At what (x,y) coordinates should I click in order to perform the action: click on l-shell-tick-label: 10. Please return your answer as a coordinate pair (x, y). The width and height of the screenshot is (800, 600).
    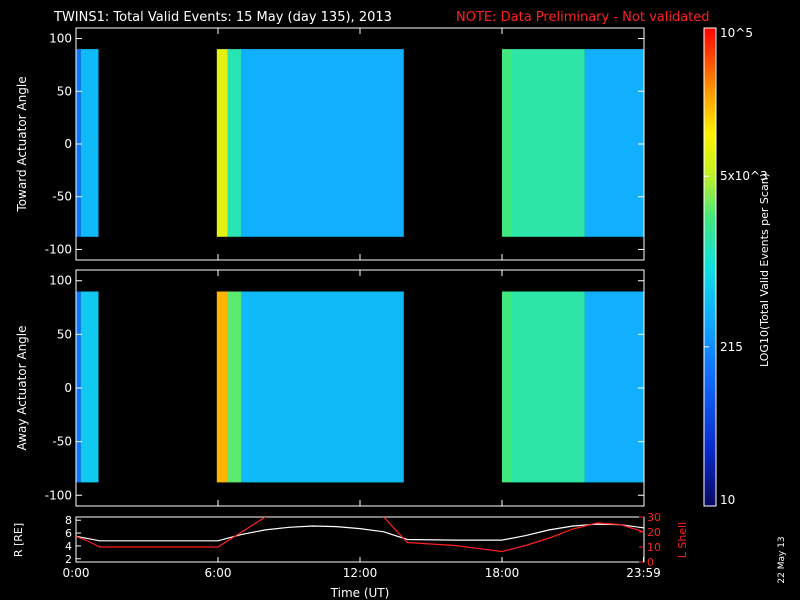
    Looking at the image, I should click on (654, 547).